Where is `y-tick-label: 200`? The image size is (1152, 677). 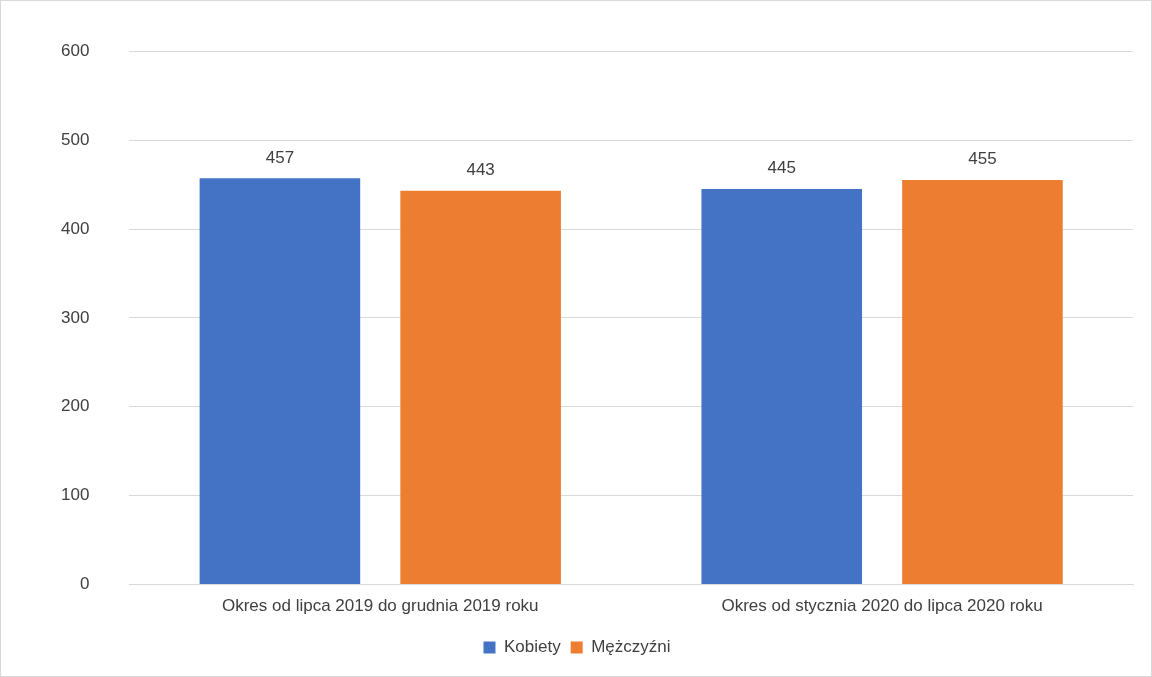 y-tick-label: 200 is located at coordinates (75, 406).